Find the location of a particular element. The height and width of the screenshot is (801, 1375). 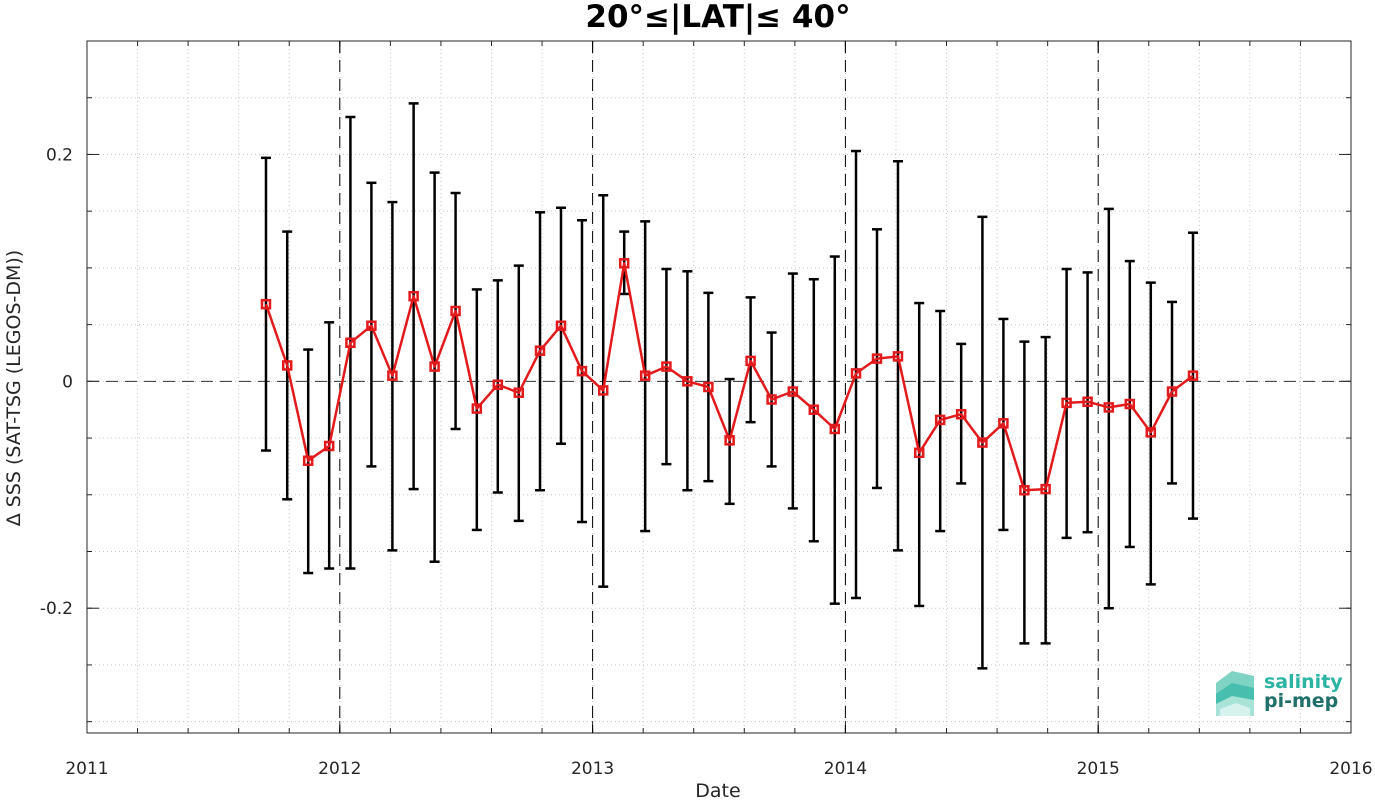

x-tick-label: 2014 is located at coordinates (845, 769).